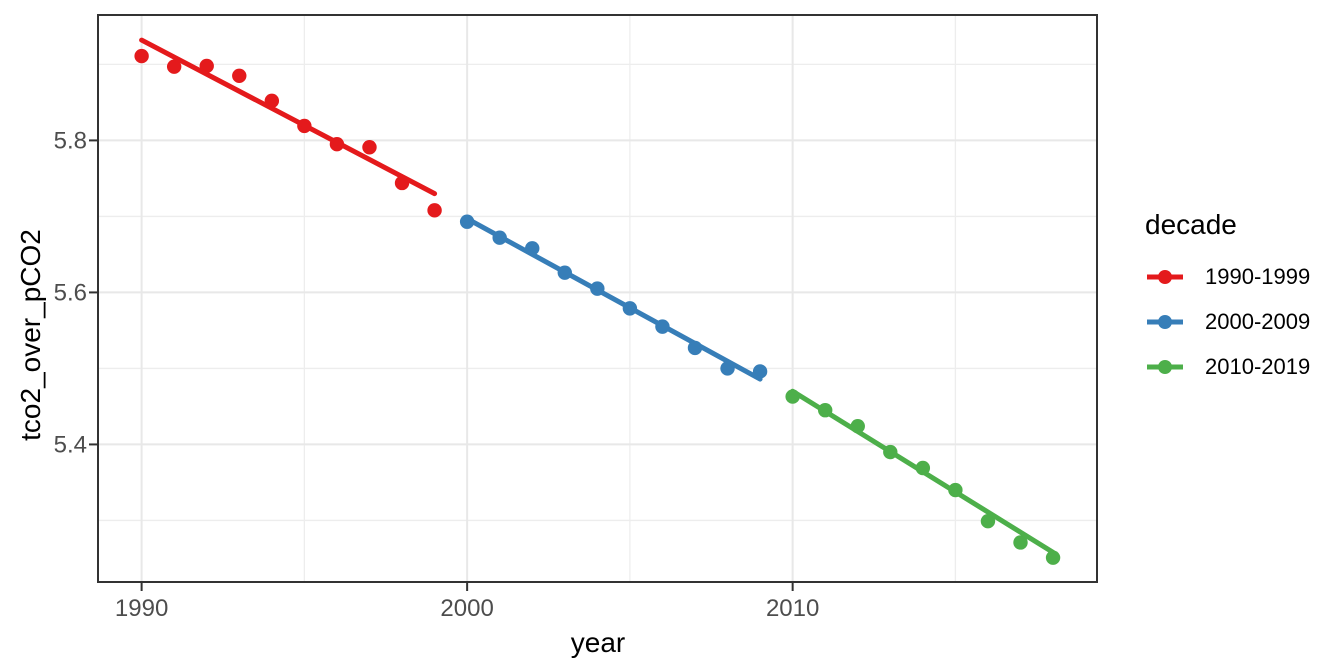 The image size is (1344, 672). What do you see at coordinates (30, 335) in the screenshot?
I see `y-axis-title: tco2_over_pCO2` at bounding box center [30, 335].